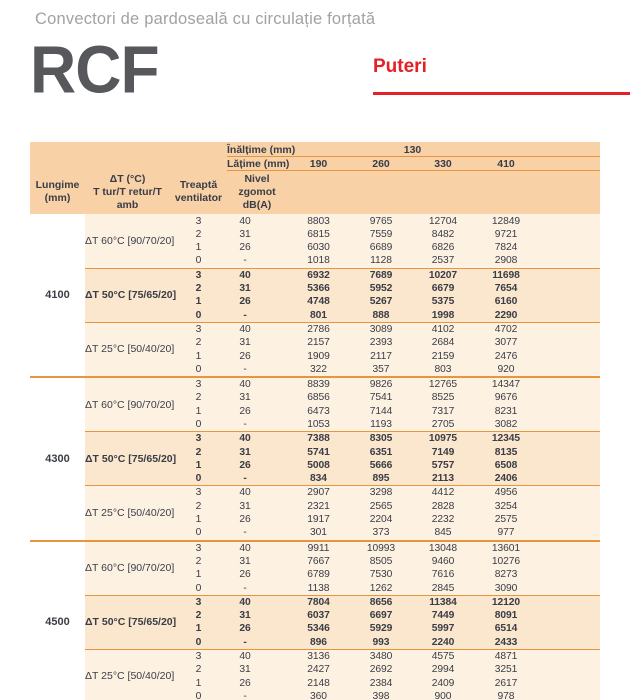 This screenshot has width=630, height=700. Describe the element at coordinates (381, 302) in the screenshot. I see `cell-putere: 5267` at that location.